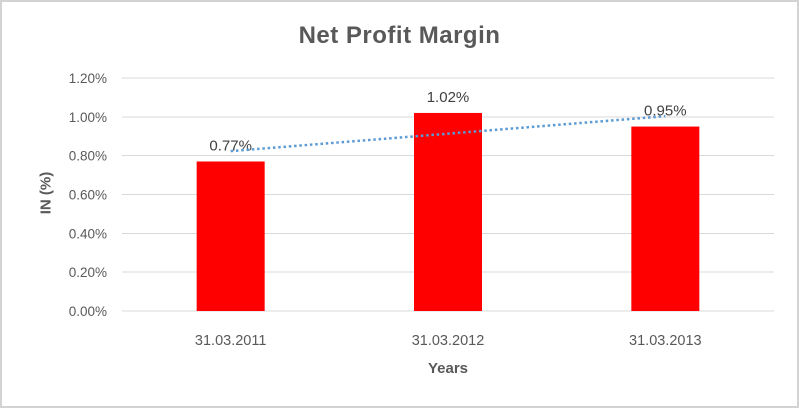 The width and height of the screenshot is (799, 408). I want to click on y-axis-tick-label: 1.20%, so click(88, 78).